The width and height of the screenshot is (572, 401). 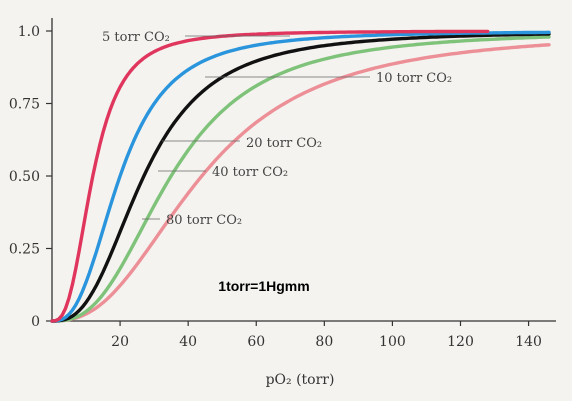 What do you see at coordinates (414, 78) in the screenshot?
I see `series-label: 10 torr CO₂` at bounding box center [414, 78].